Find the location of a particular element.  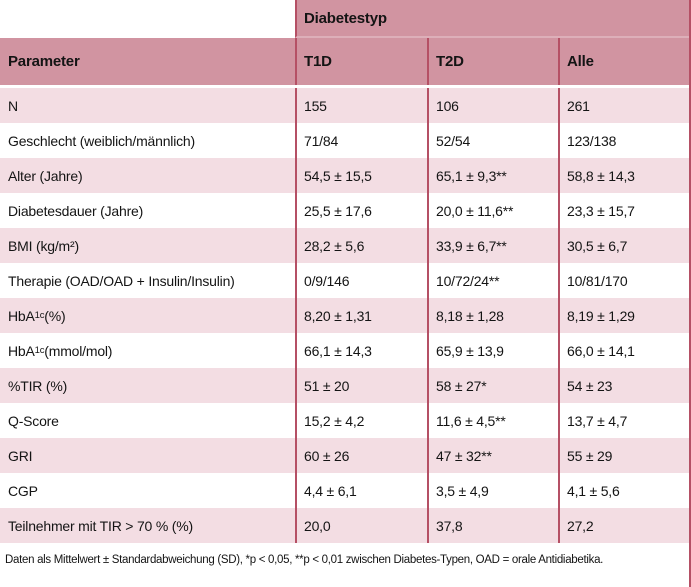

value-cell-alle: 261 is located at coordinates (623, 105).